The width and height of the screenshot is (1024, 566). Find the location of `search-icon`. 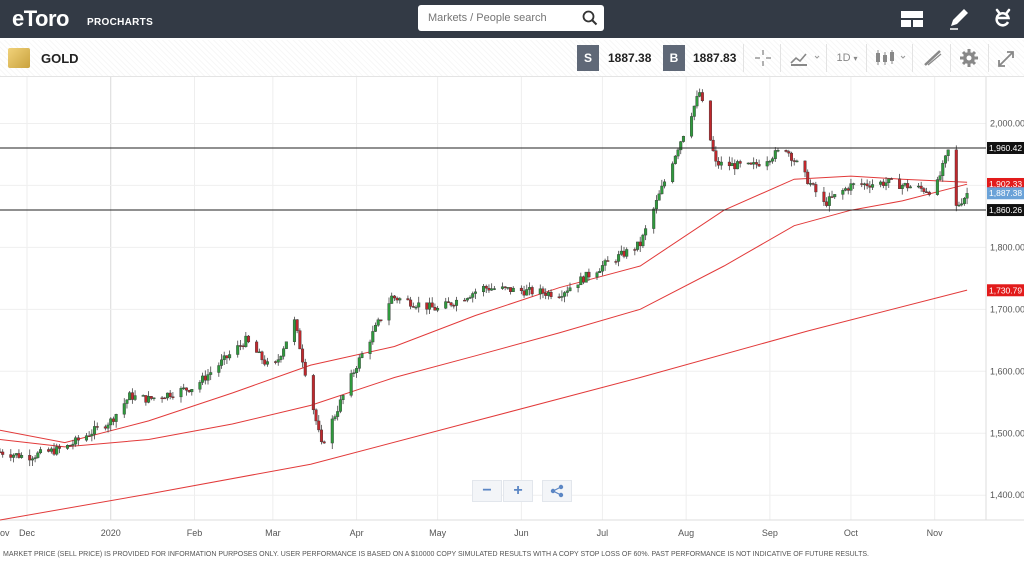

search-icon is located at coordinates (590, 18).